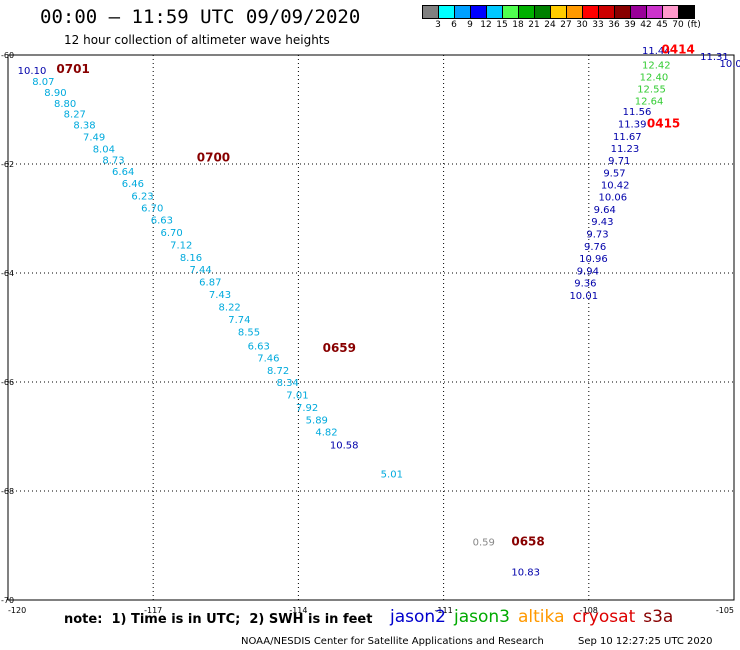 The width and height of the screenshot is (740, 650). I want to click on legend-label: 15, so click(502, 25).